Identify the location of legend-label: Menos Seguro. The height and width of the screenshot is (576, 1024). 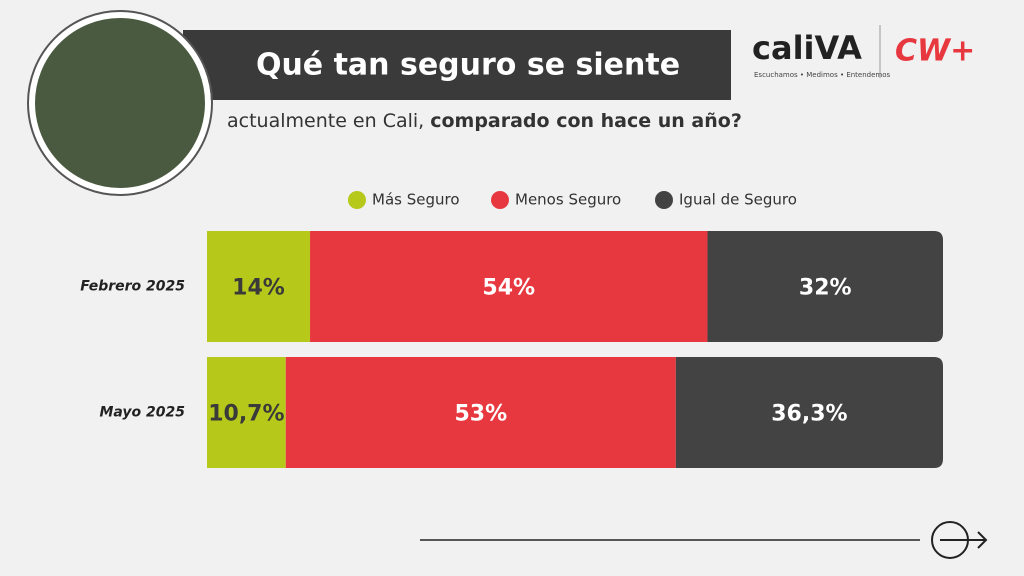
(568, 200).